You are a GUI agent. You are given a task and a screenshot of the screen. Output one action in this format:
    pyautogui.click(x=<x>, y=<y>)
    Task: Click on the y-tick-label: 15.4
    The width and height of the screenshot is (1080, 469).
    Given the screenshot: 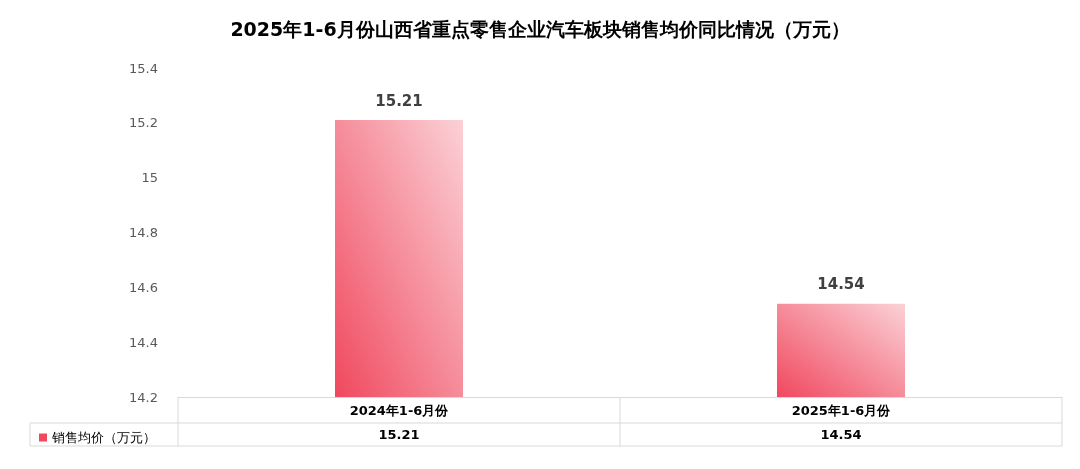 What is the action you would take?
    pyautogui.click(x=143, y=68)
    